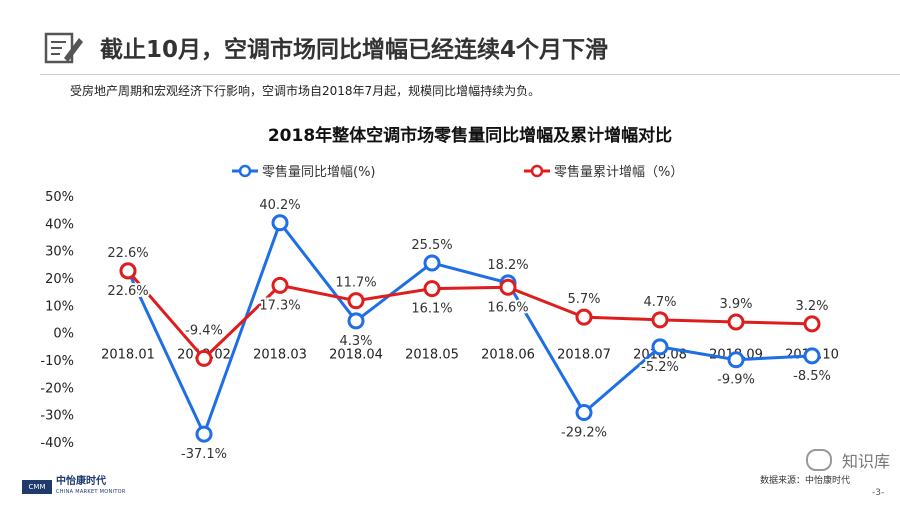  I want to click on data-label-2: 22.6%, so click(127, 253).